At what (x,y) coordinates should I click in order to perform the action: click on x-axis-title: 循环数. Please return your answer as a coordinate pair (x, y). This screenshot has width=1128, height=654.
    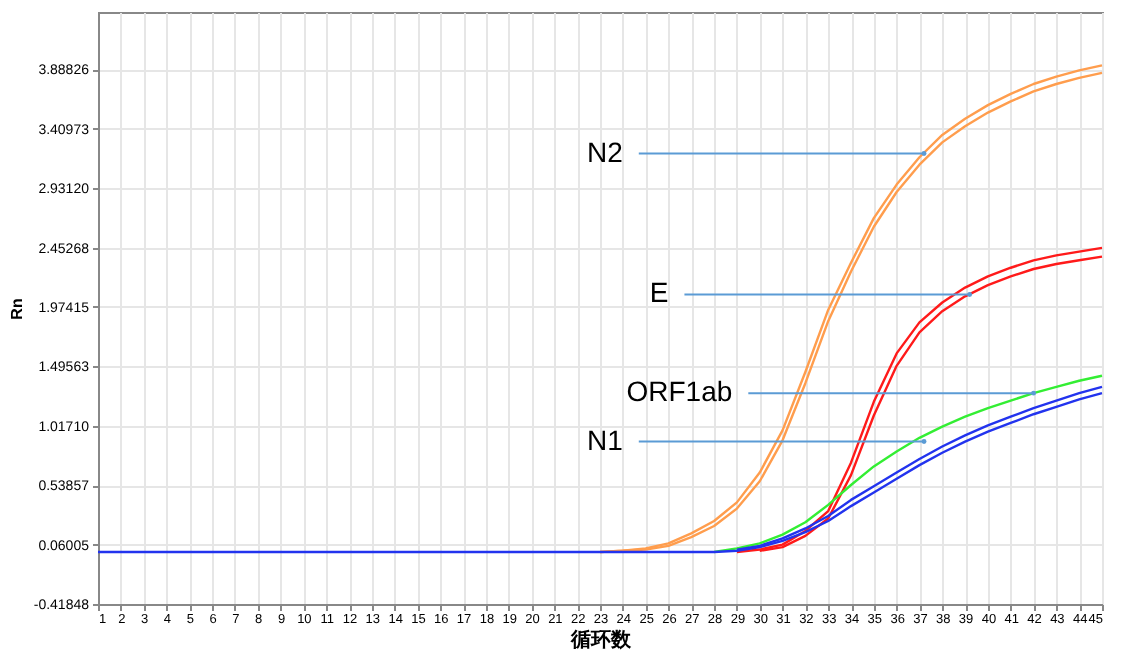
    Looking at the image, I should click on (601, 640).